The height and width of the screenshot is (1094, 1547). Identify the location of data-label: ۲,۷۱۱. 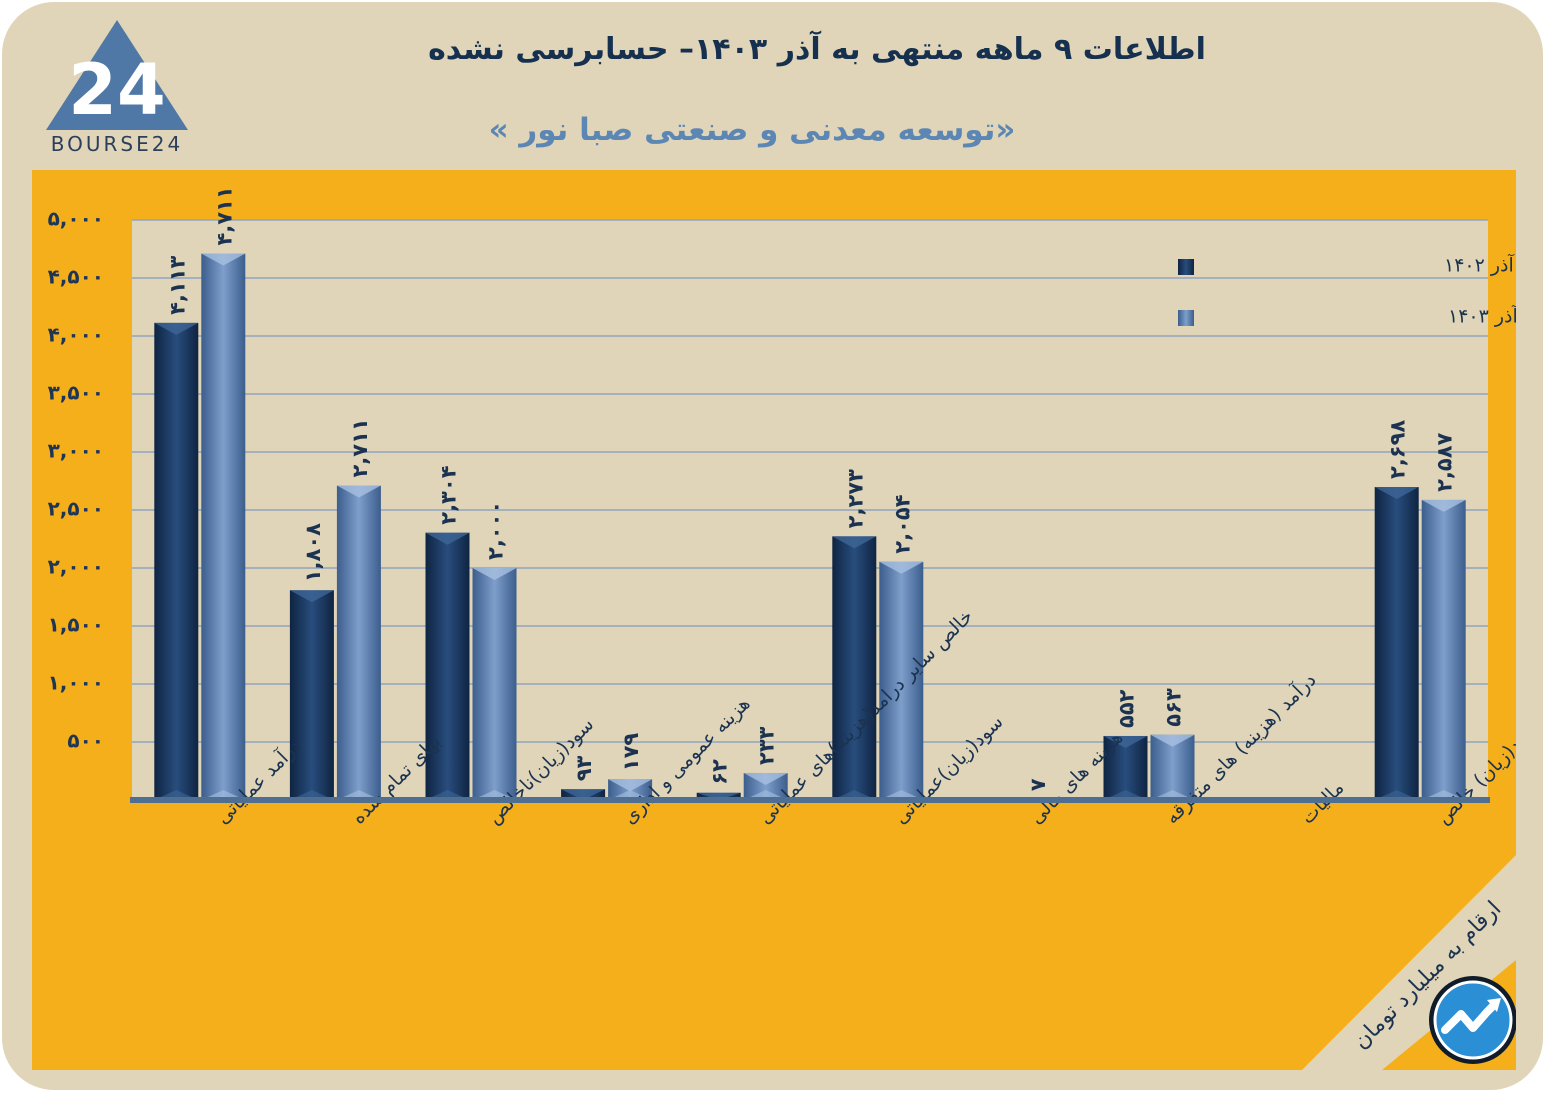
(360, 447).